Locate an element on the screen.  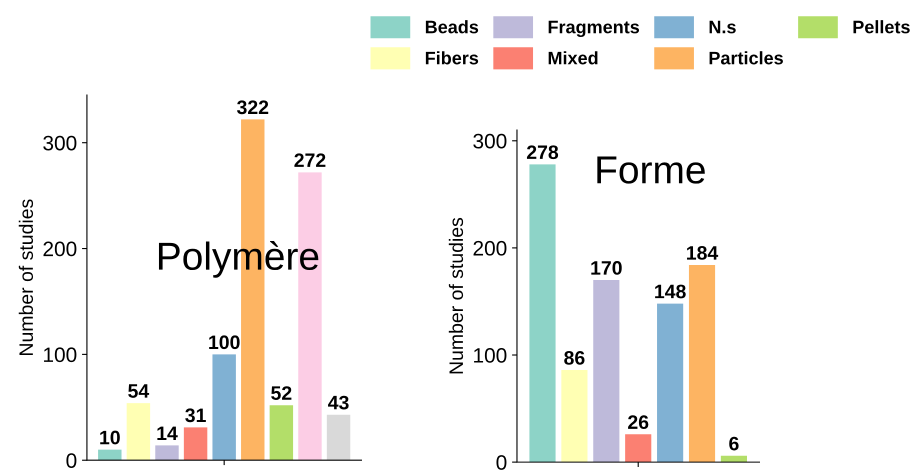
annotation: Forme is located at coordinates (651, 170).